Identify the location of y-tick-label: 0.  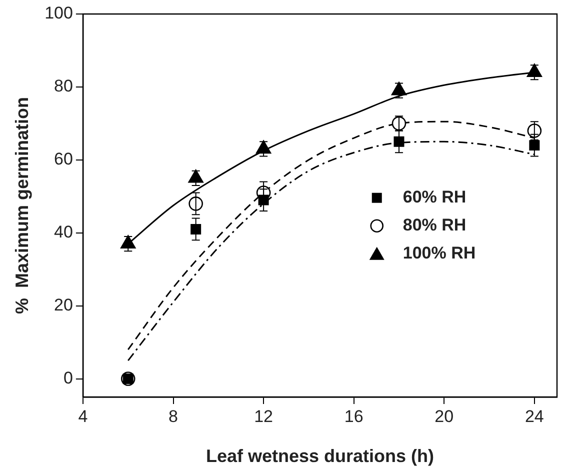
(68, 378).